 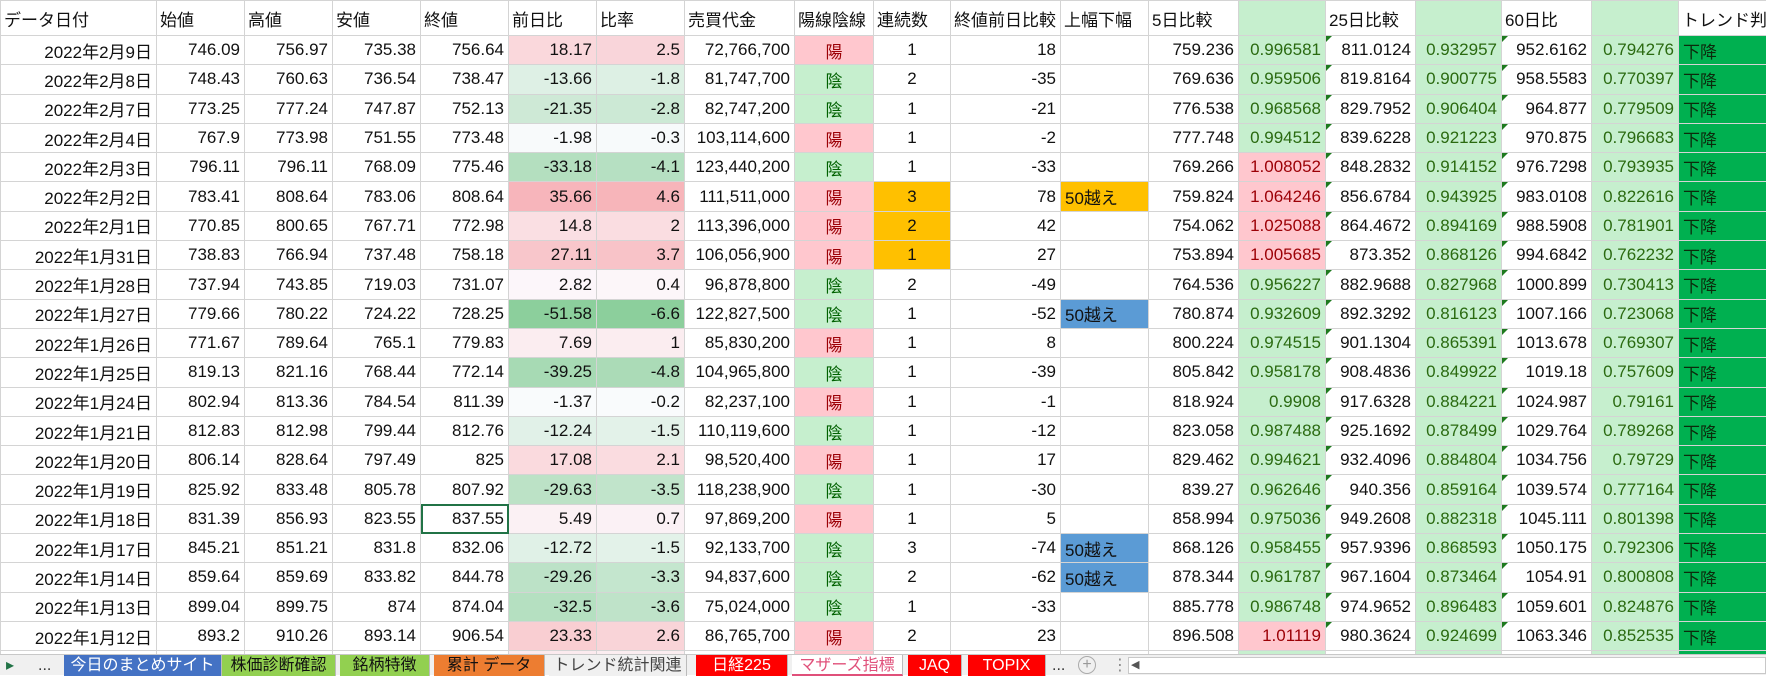 I want to click on scroll-left-icon: ◀, so click(x=1135, y=665).